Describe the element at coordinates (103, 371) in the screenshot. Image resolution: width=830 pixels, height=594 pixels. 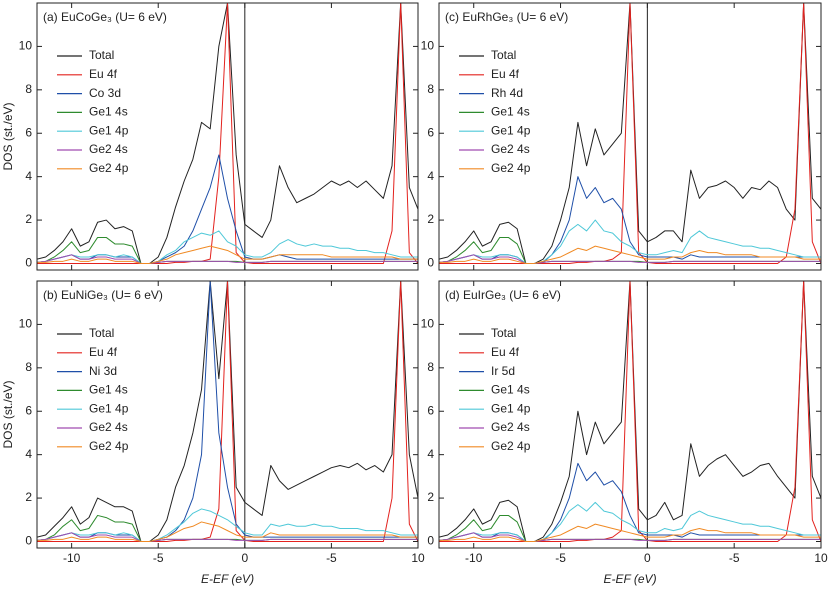
I see `legend-label: Ni 3d` at that location.